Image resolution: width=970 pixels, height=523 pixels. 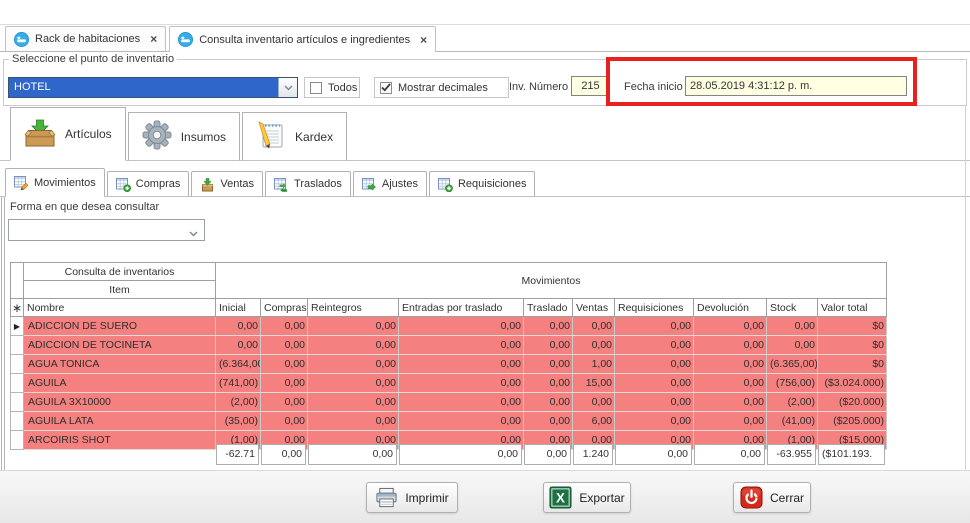 What do you see at coordinates (389, 184) in the screenshot?
I see `subtab-ajustes: Ajustes` at bounding box center [389, 184].